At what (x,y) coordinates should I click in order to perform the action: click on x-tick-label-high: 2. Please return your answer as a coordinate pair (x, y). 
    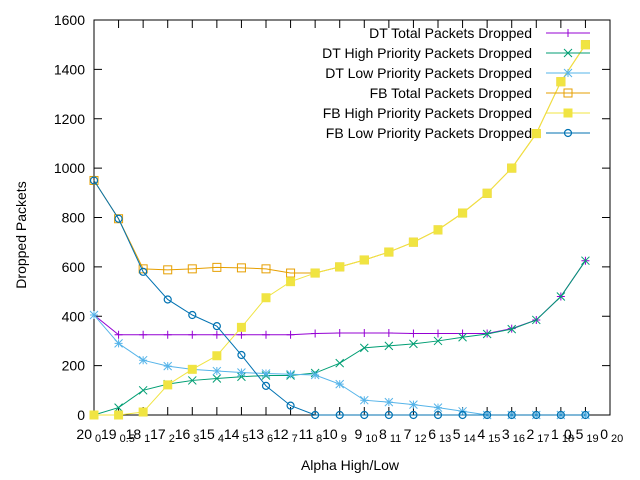
    Looking at the image, I should click on (530, 434).